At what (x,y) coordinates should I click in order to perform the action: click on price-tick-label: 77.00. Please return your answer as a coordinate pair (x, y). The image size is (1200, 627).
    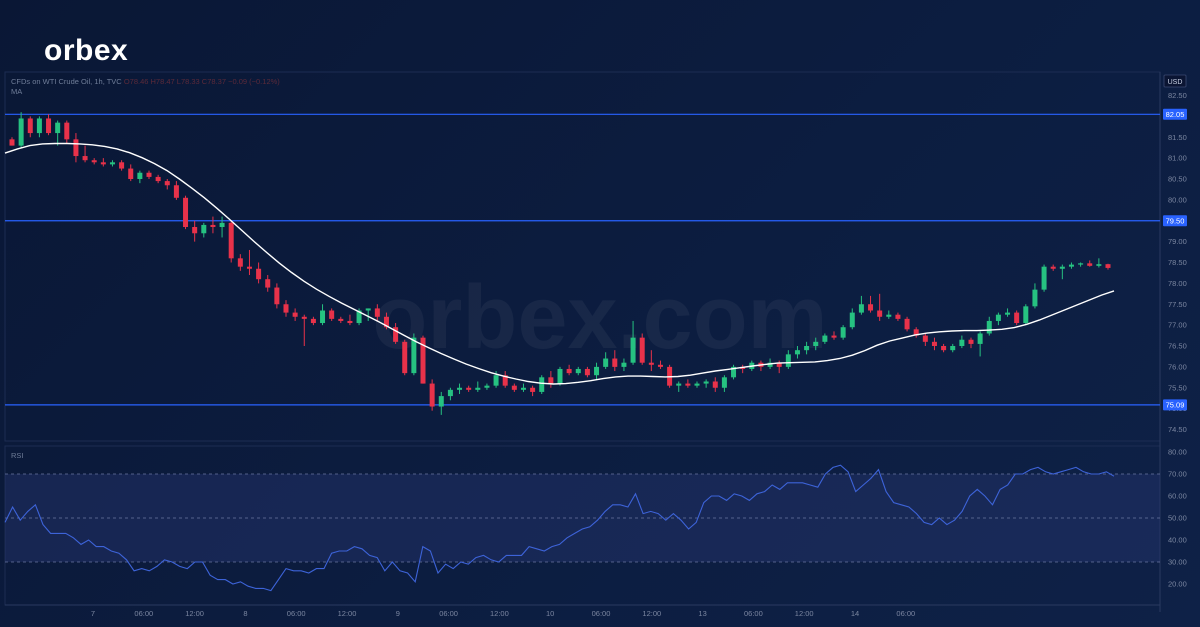
    Looking at the image, I should click on (1177, 325).